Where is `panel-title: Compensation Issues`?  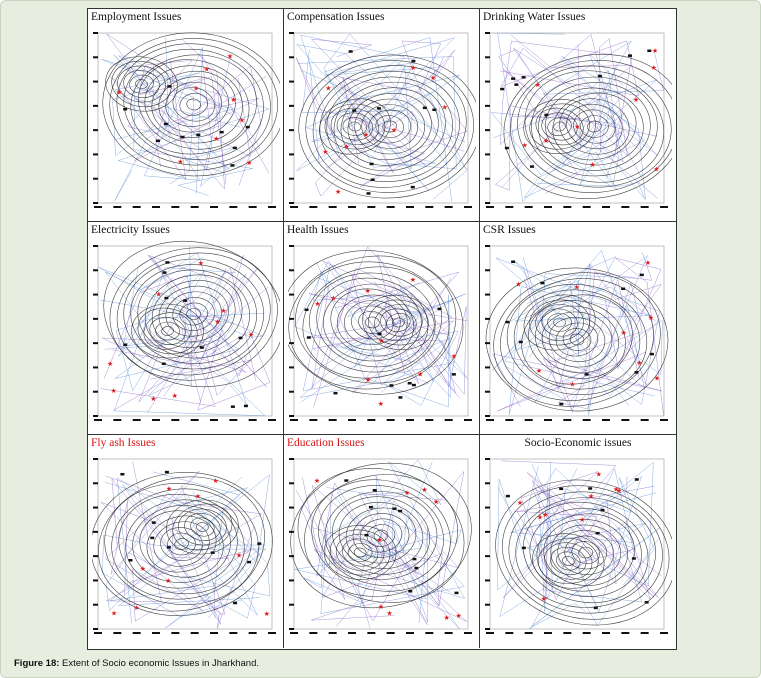 panel-title: Compensation Issues is located at coordinates (336, 17).